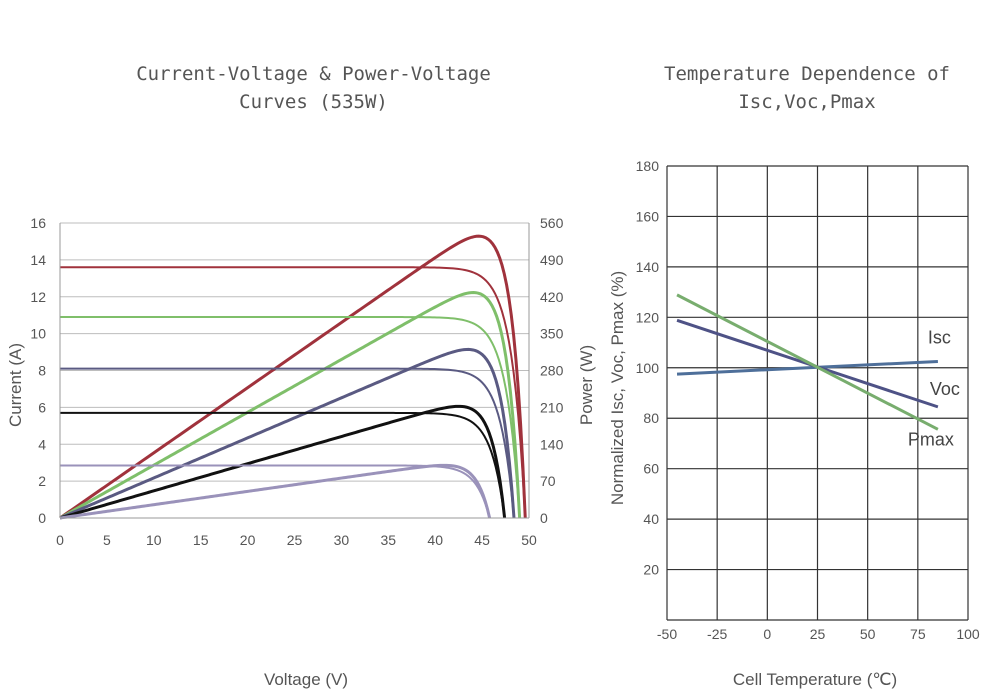  What do you see at coordinates (306, 679) in the screenshot?
I see `chart1-x-axis-label: Voltage (V)` at bounding box center [306, 679].